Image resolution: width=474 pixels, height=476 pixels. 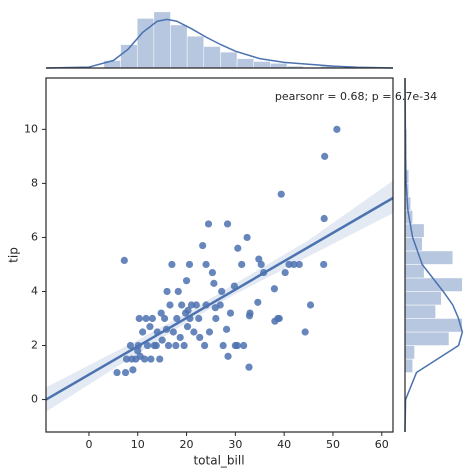 I want to click on annotation: pearsonr = 0.68; p = 6.7e-34, so click(x=356, y=96).